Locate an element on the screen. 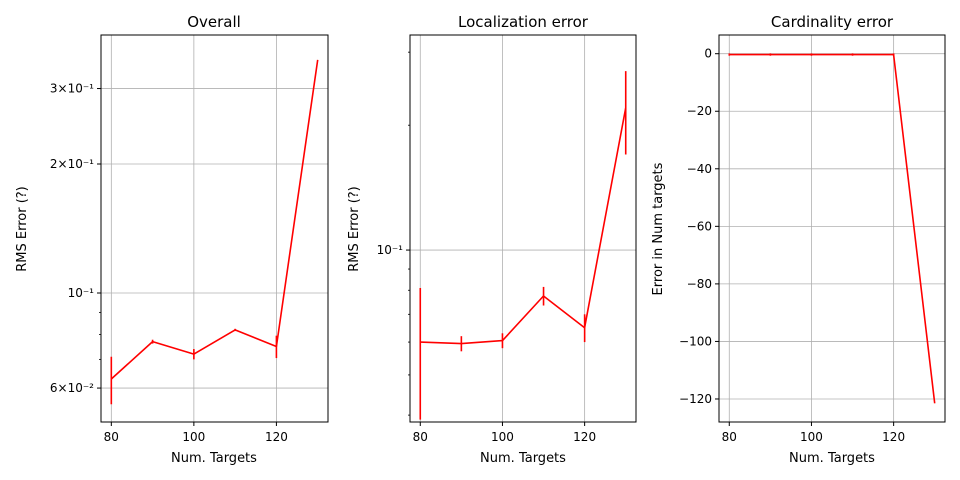 The width and height of the screenshot is (960, 480). p0-ytick-label-2: 2×10⁻¹ is located at coordinates (72, 164).